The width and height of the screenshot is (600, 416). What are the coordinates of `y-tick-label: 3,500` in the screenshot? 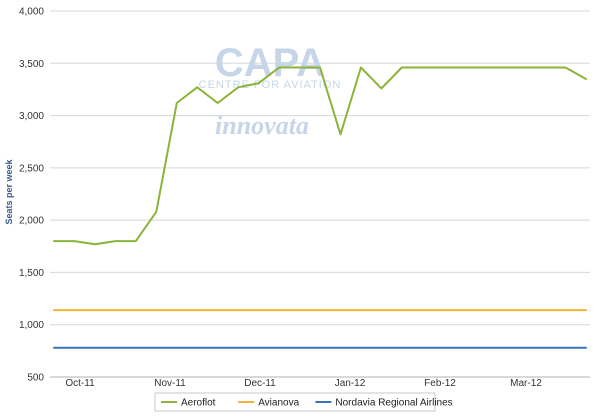 It's located at (31, 64).